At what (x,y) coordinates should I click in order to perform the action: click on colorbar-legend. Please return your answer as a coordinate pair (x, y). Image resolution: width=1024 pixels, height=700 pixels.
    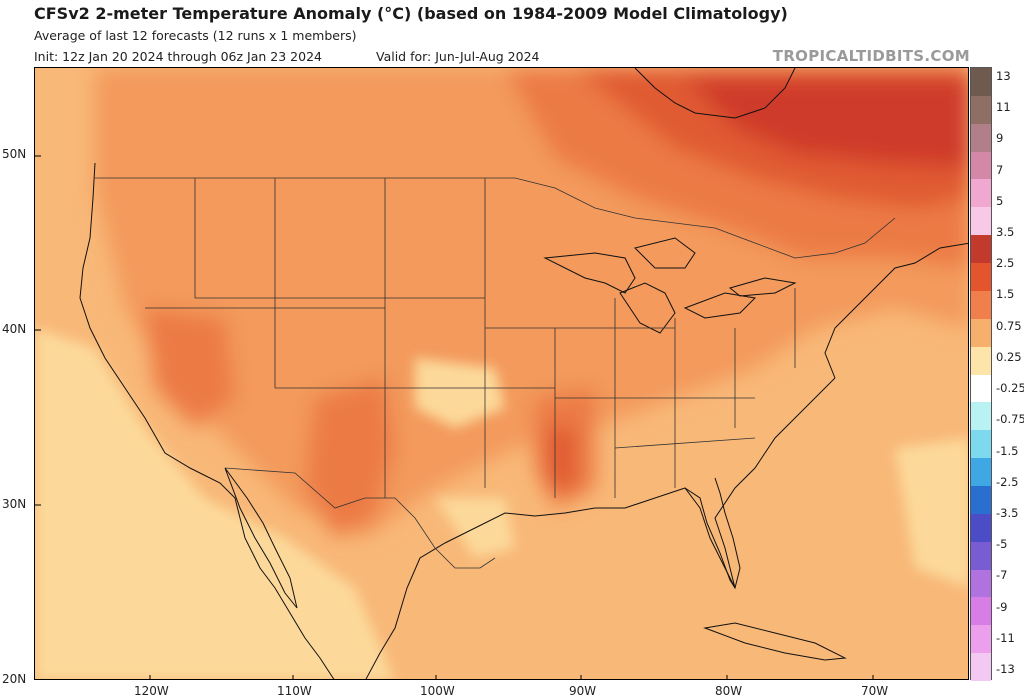
    Looking at the image, I should click on (981, 374).